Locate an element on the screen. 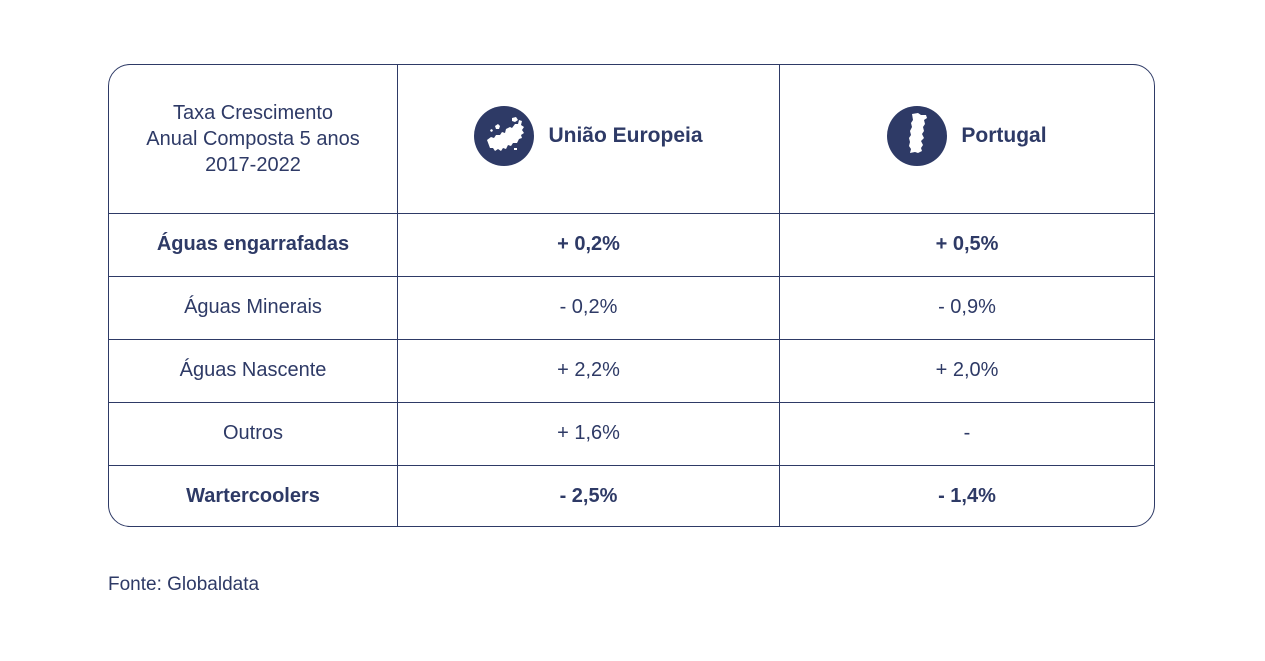 Image resolution: width=1265 pixels, height=661 pixels. header-title-line-1: Taxa Crescimento is located at coordinates (253, 112).